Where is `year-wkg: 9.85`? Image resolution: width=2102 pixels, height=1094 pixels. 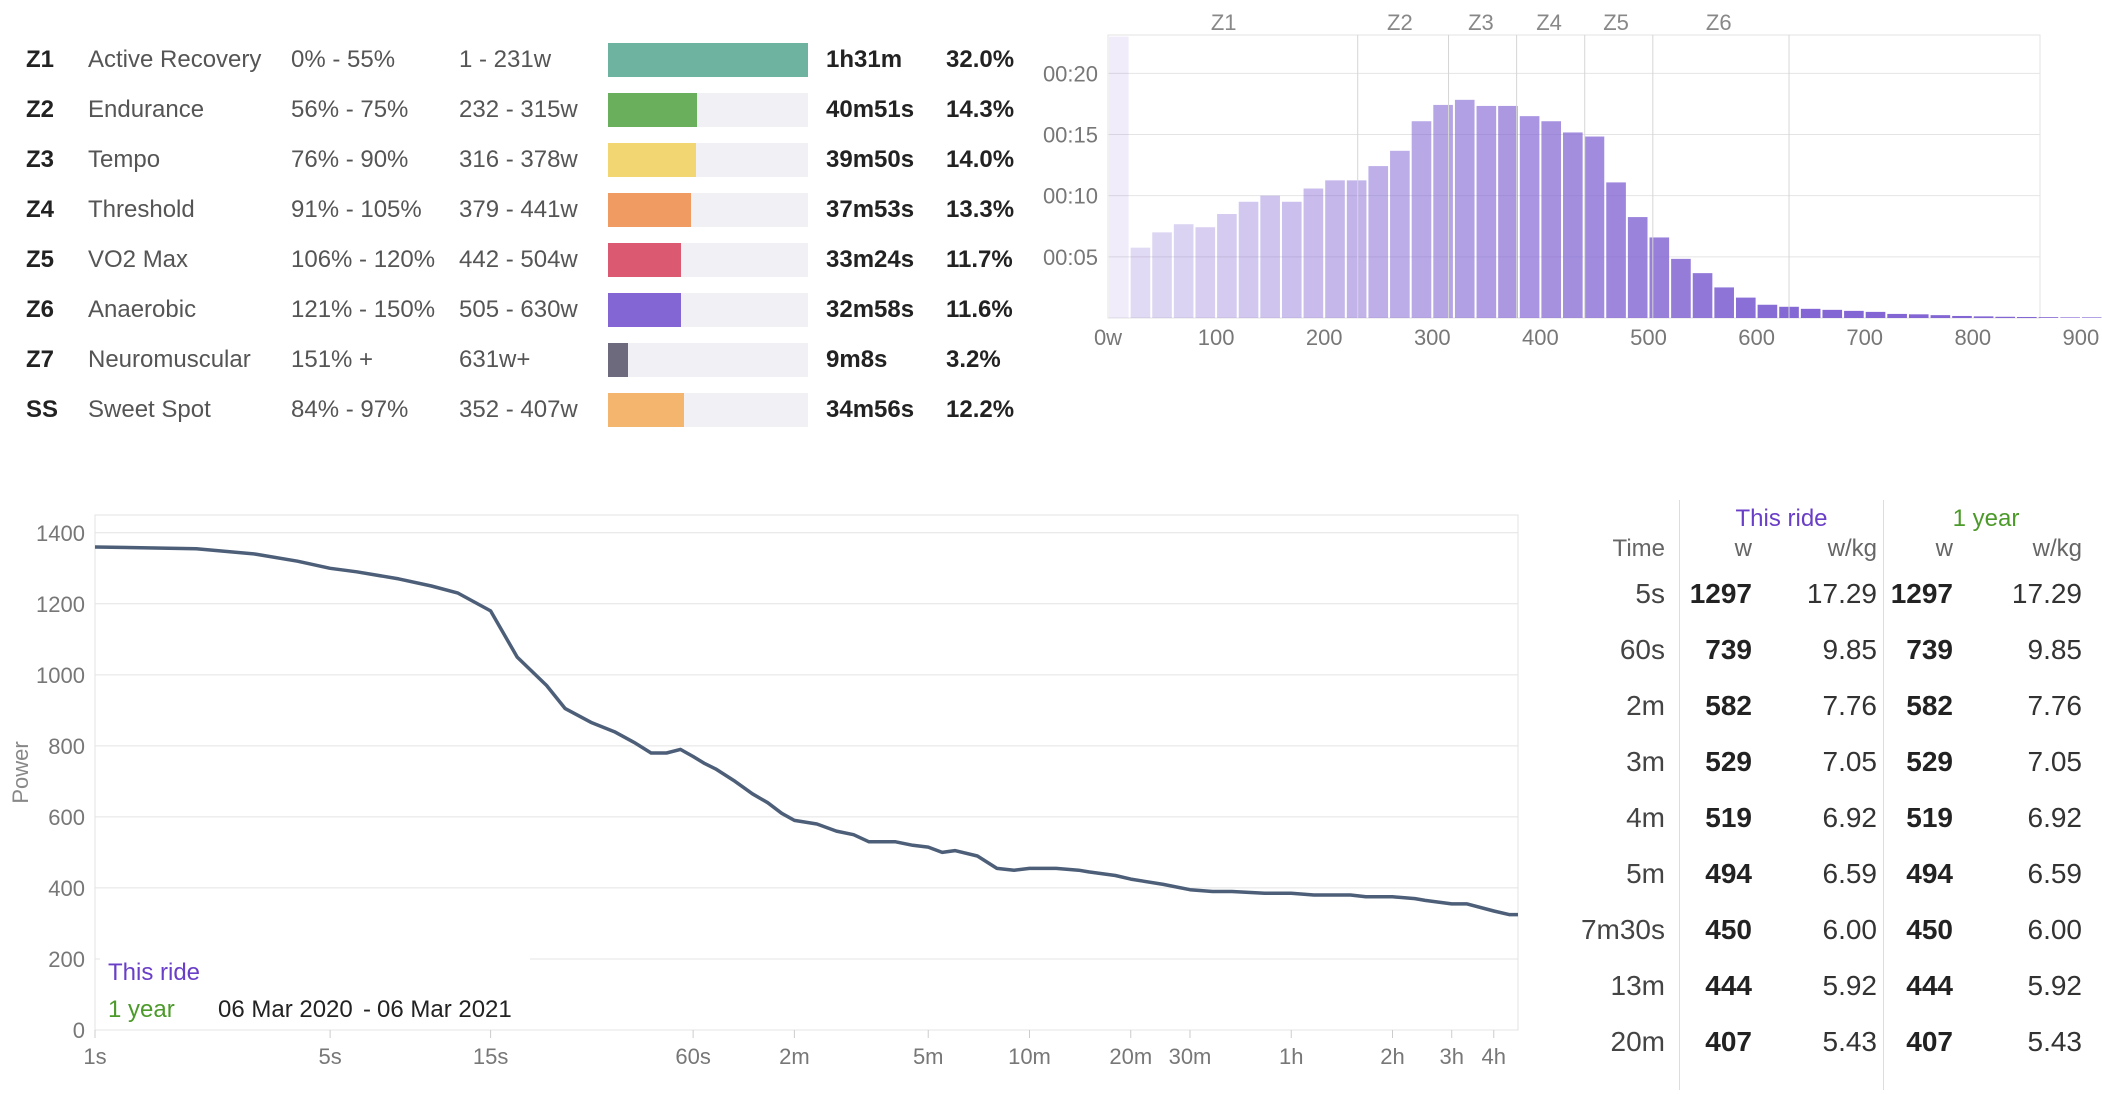
year-wkg: 9.85 is located at coordinates (2055, 649).